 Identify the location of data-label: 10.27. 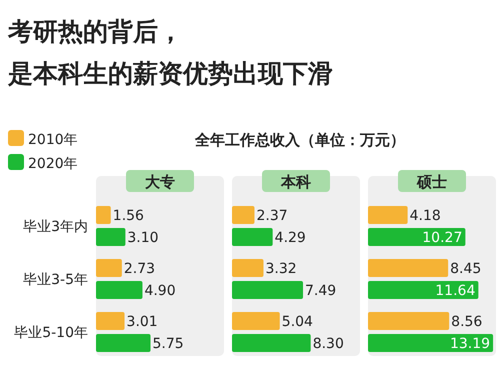
(442, 238).